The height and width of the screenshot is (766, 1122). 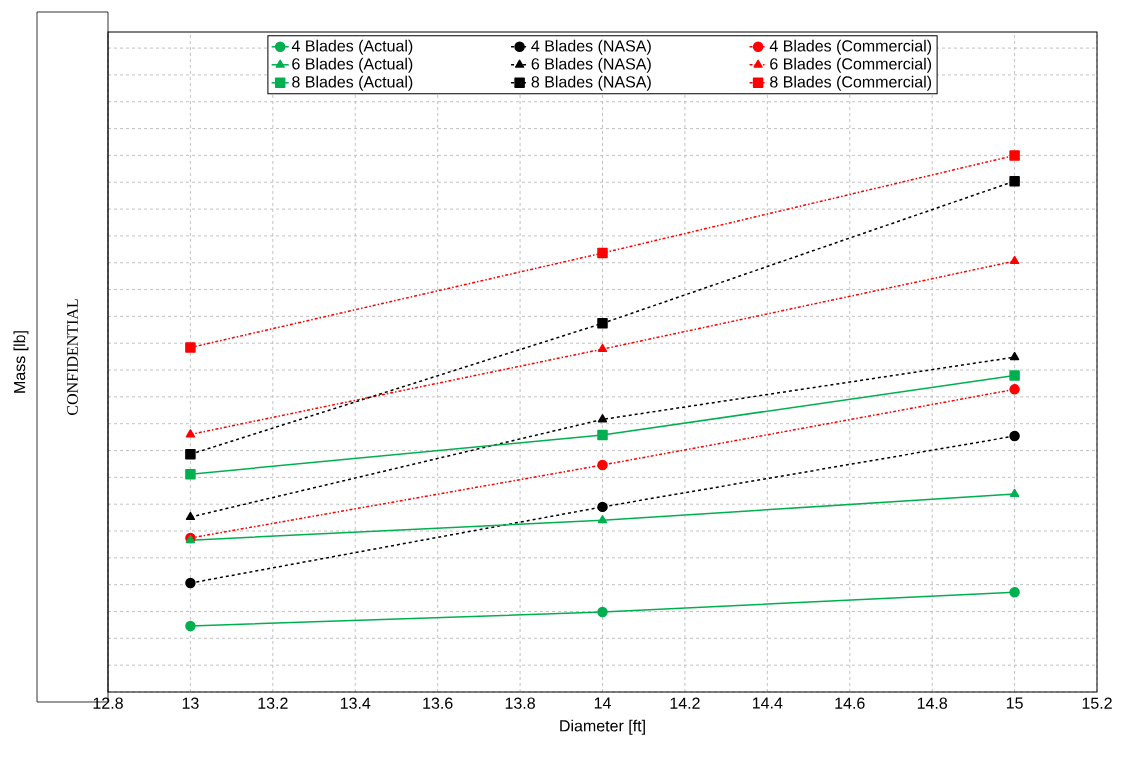 I want to click on legend-label: 6 Blades (NASA), so click(x=591, y=65).